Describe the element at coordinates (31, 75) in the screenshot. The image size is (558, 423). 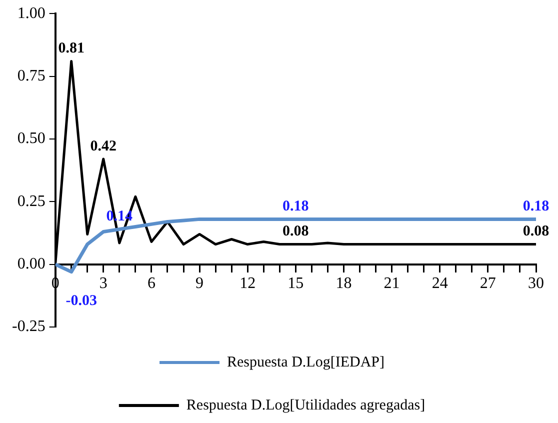
I see `y-tick-label: 0.75` at that location.